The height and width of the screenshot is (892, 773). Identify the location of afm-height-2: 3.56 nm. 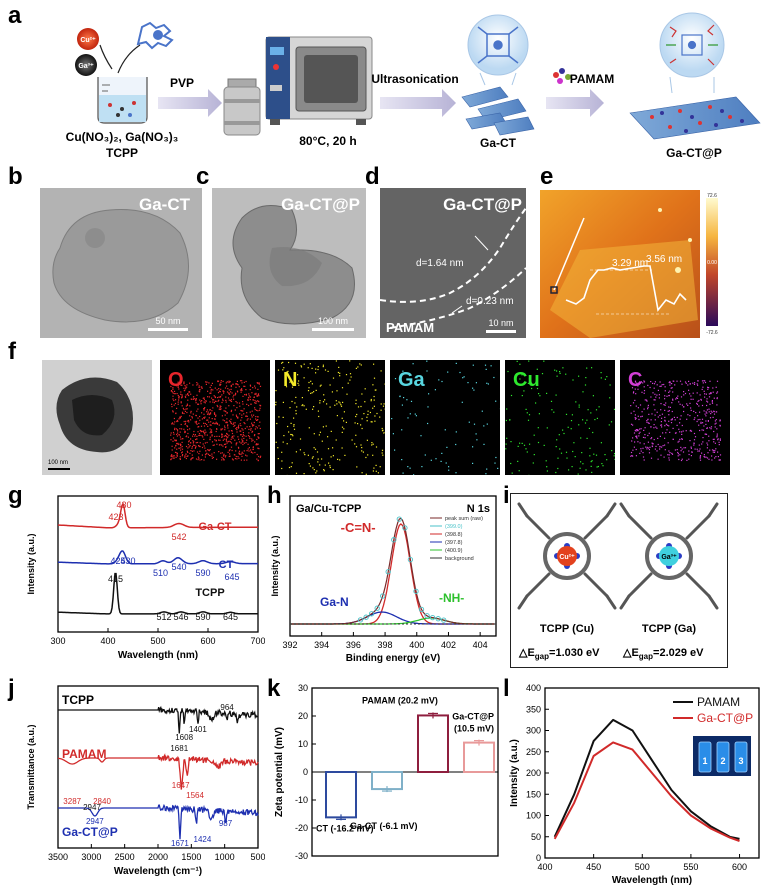
(664, 259).